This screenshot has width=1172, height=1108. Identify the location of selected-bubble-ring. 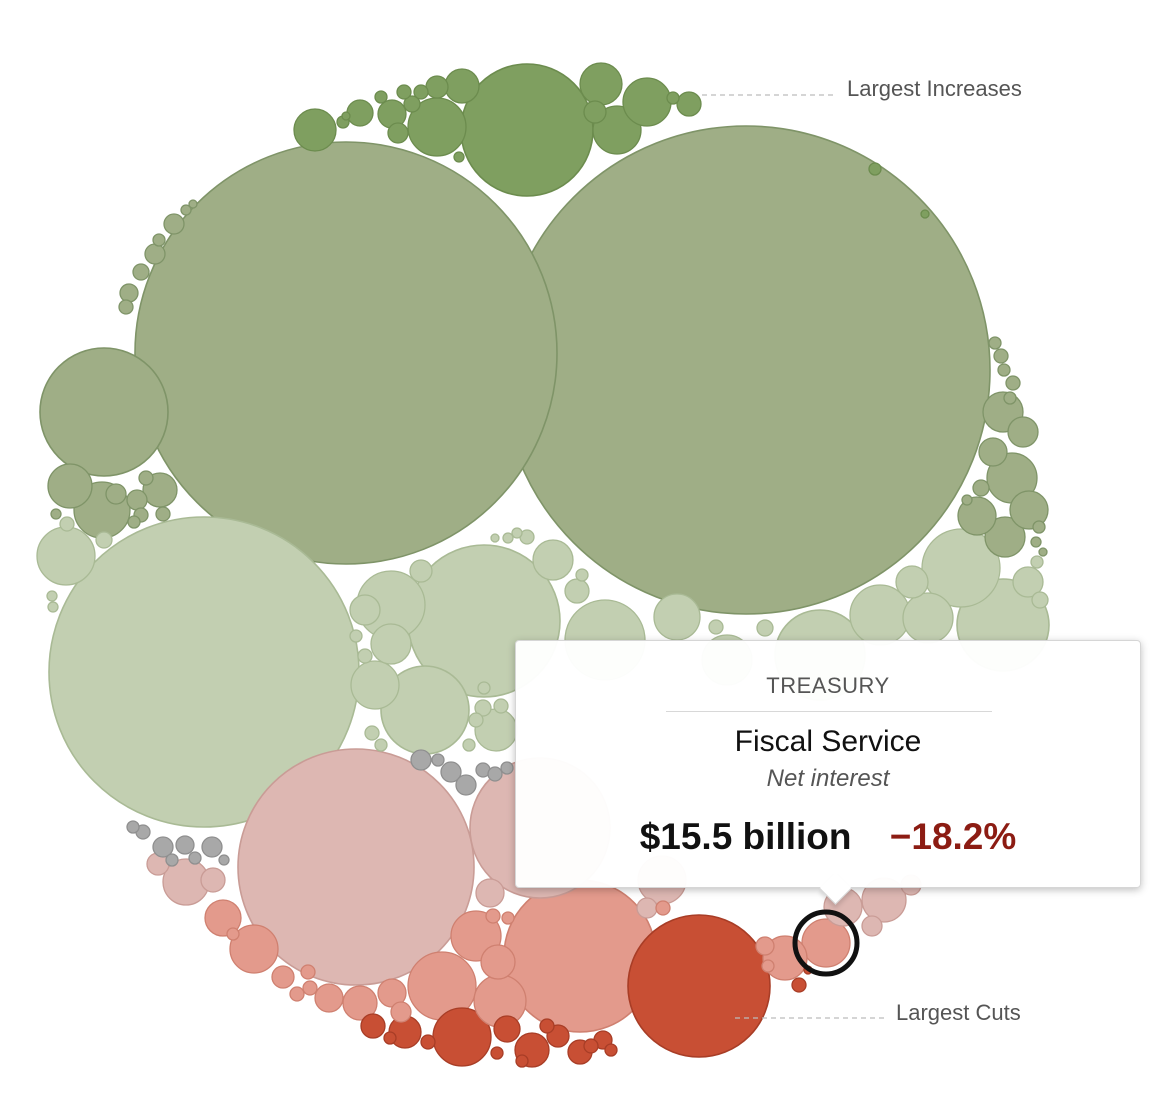
(826, 943).